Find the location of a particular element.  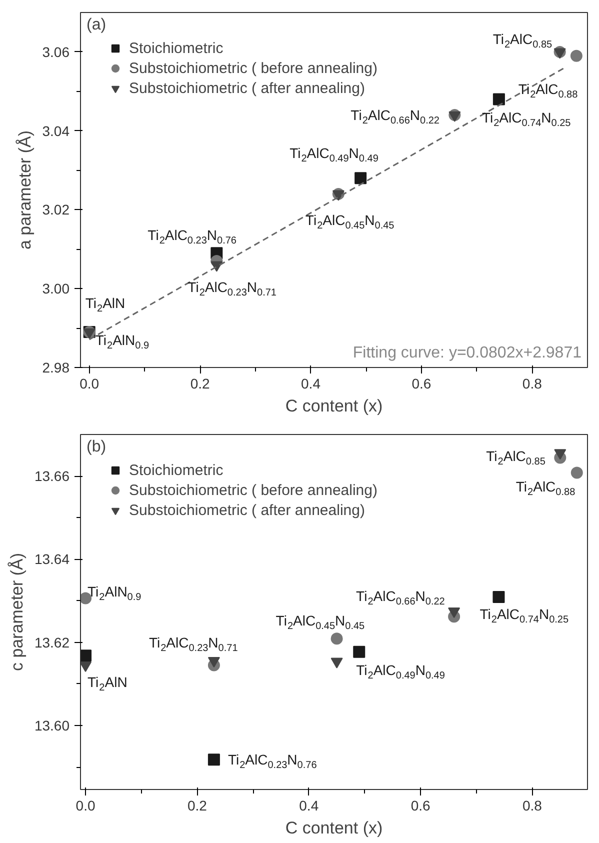

y-tick-label: 13.64 is located at coordinates (52, 559).